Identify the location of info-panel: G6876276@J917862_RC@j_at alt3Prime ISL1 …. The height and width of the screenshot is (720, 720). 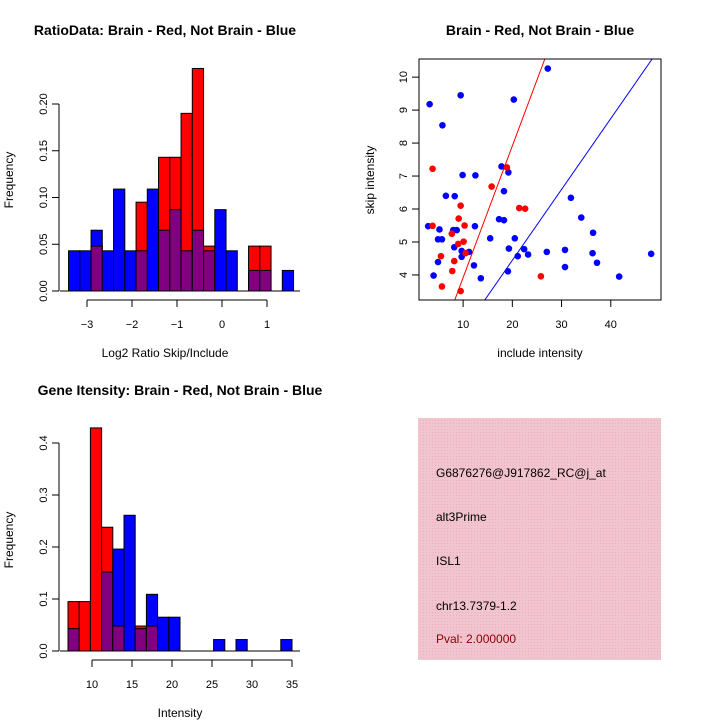
(539, 539).